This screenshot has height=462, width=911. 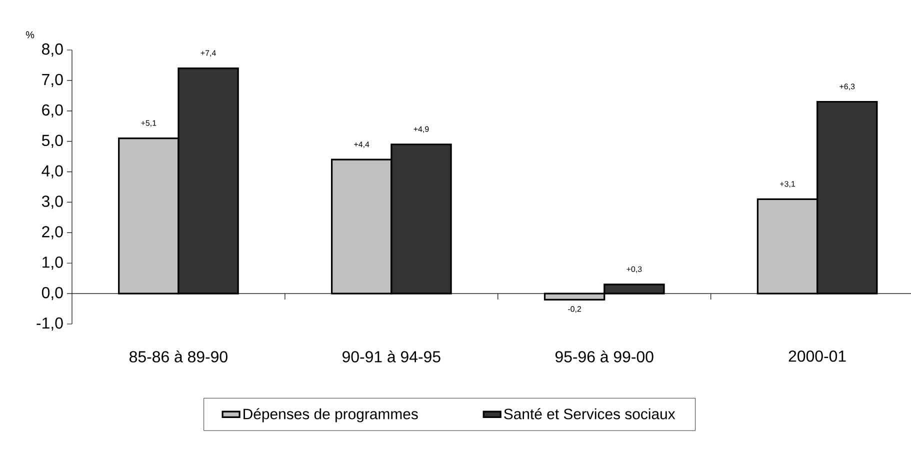 What do you see at coordinates (331, 415) in the screenshot?
I see `legend-label: Dépenses de programmes` at bounding box center [331, 415].